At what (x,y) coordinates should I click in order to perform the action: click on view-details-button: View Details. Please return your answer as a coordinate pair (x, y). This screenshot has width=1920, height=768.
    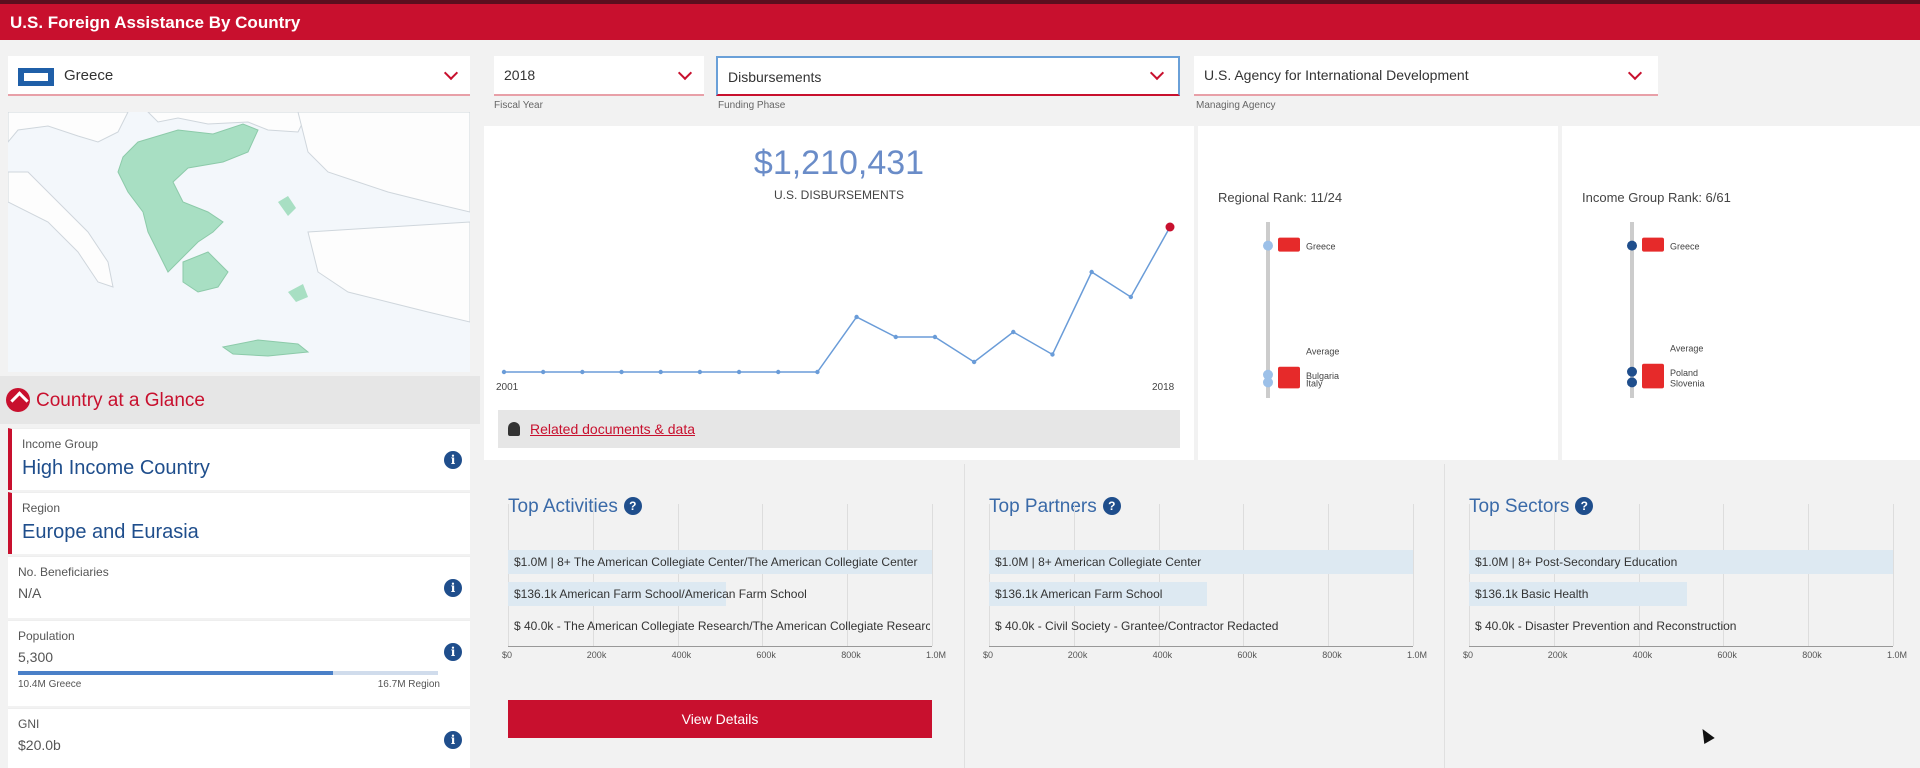
    Looking at the image, I should click on (720, 719).